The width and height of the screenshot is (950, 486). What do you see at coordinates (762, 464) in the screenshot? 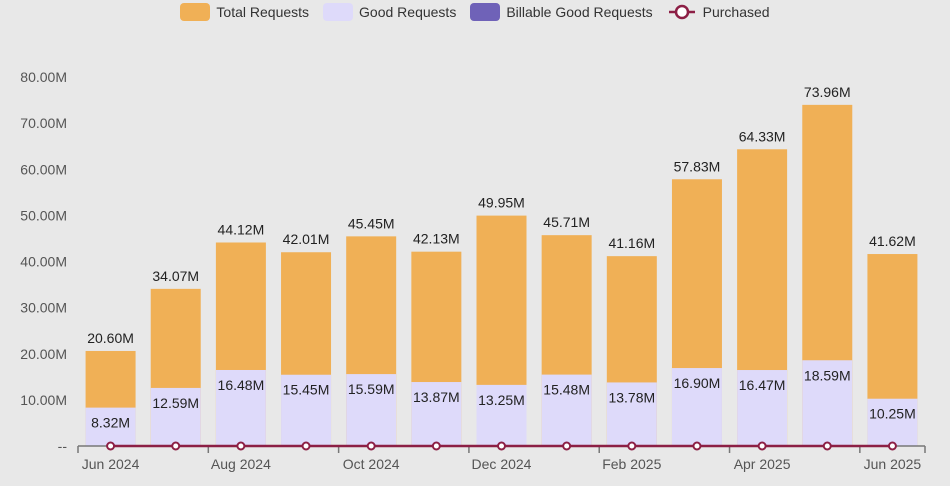
I see `x-tick-label: Apr 2025` at bounding box center [762, 464].